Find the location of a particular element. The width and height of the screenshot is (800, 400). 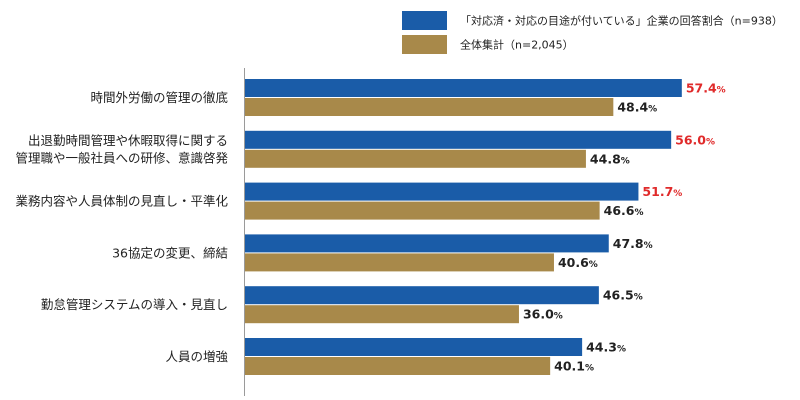

category-label-4: 36協定の変更、締結 is located at coordinates (170, 252).